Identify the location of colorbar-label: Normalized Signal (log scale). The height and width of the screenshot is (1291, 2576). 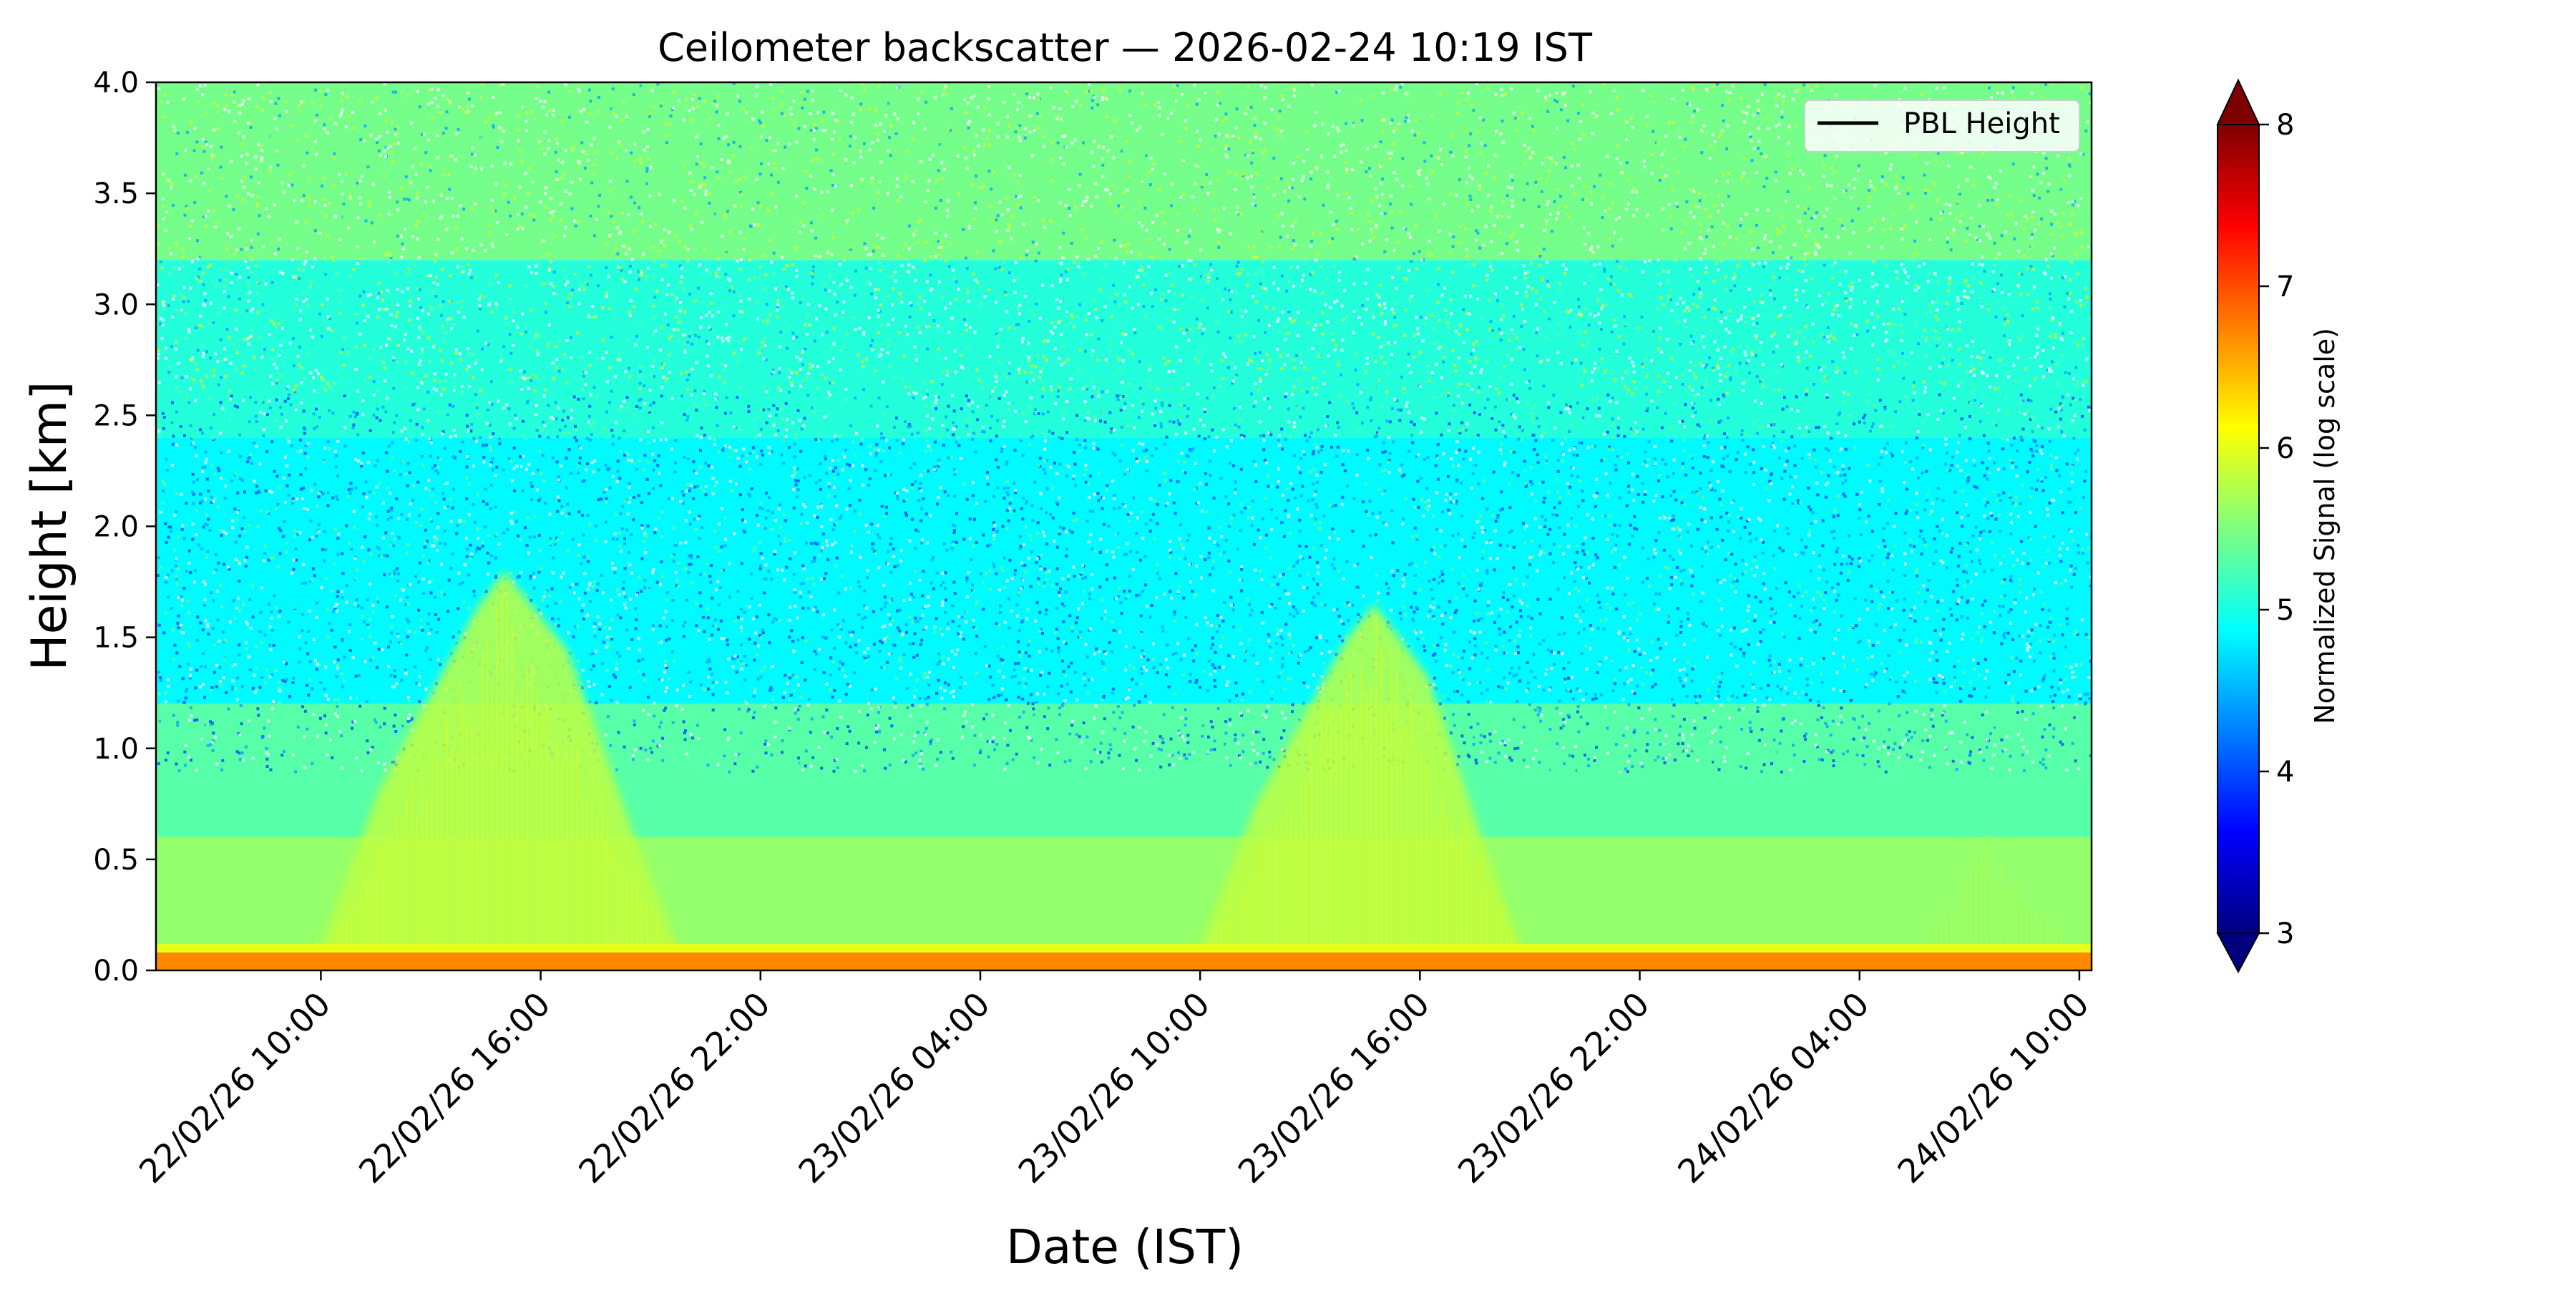
(2325, 526).